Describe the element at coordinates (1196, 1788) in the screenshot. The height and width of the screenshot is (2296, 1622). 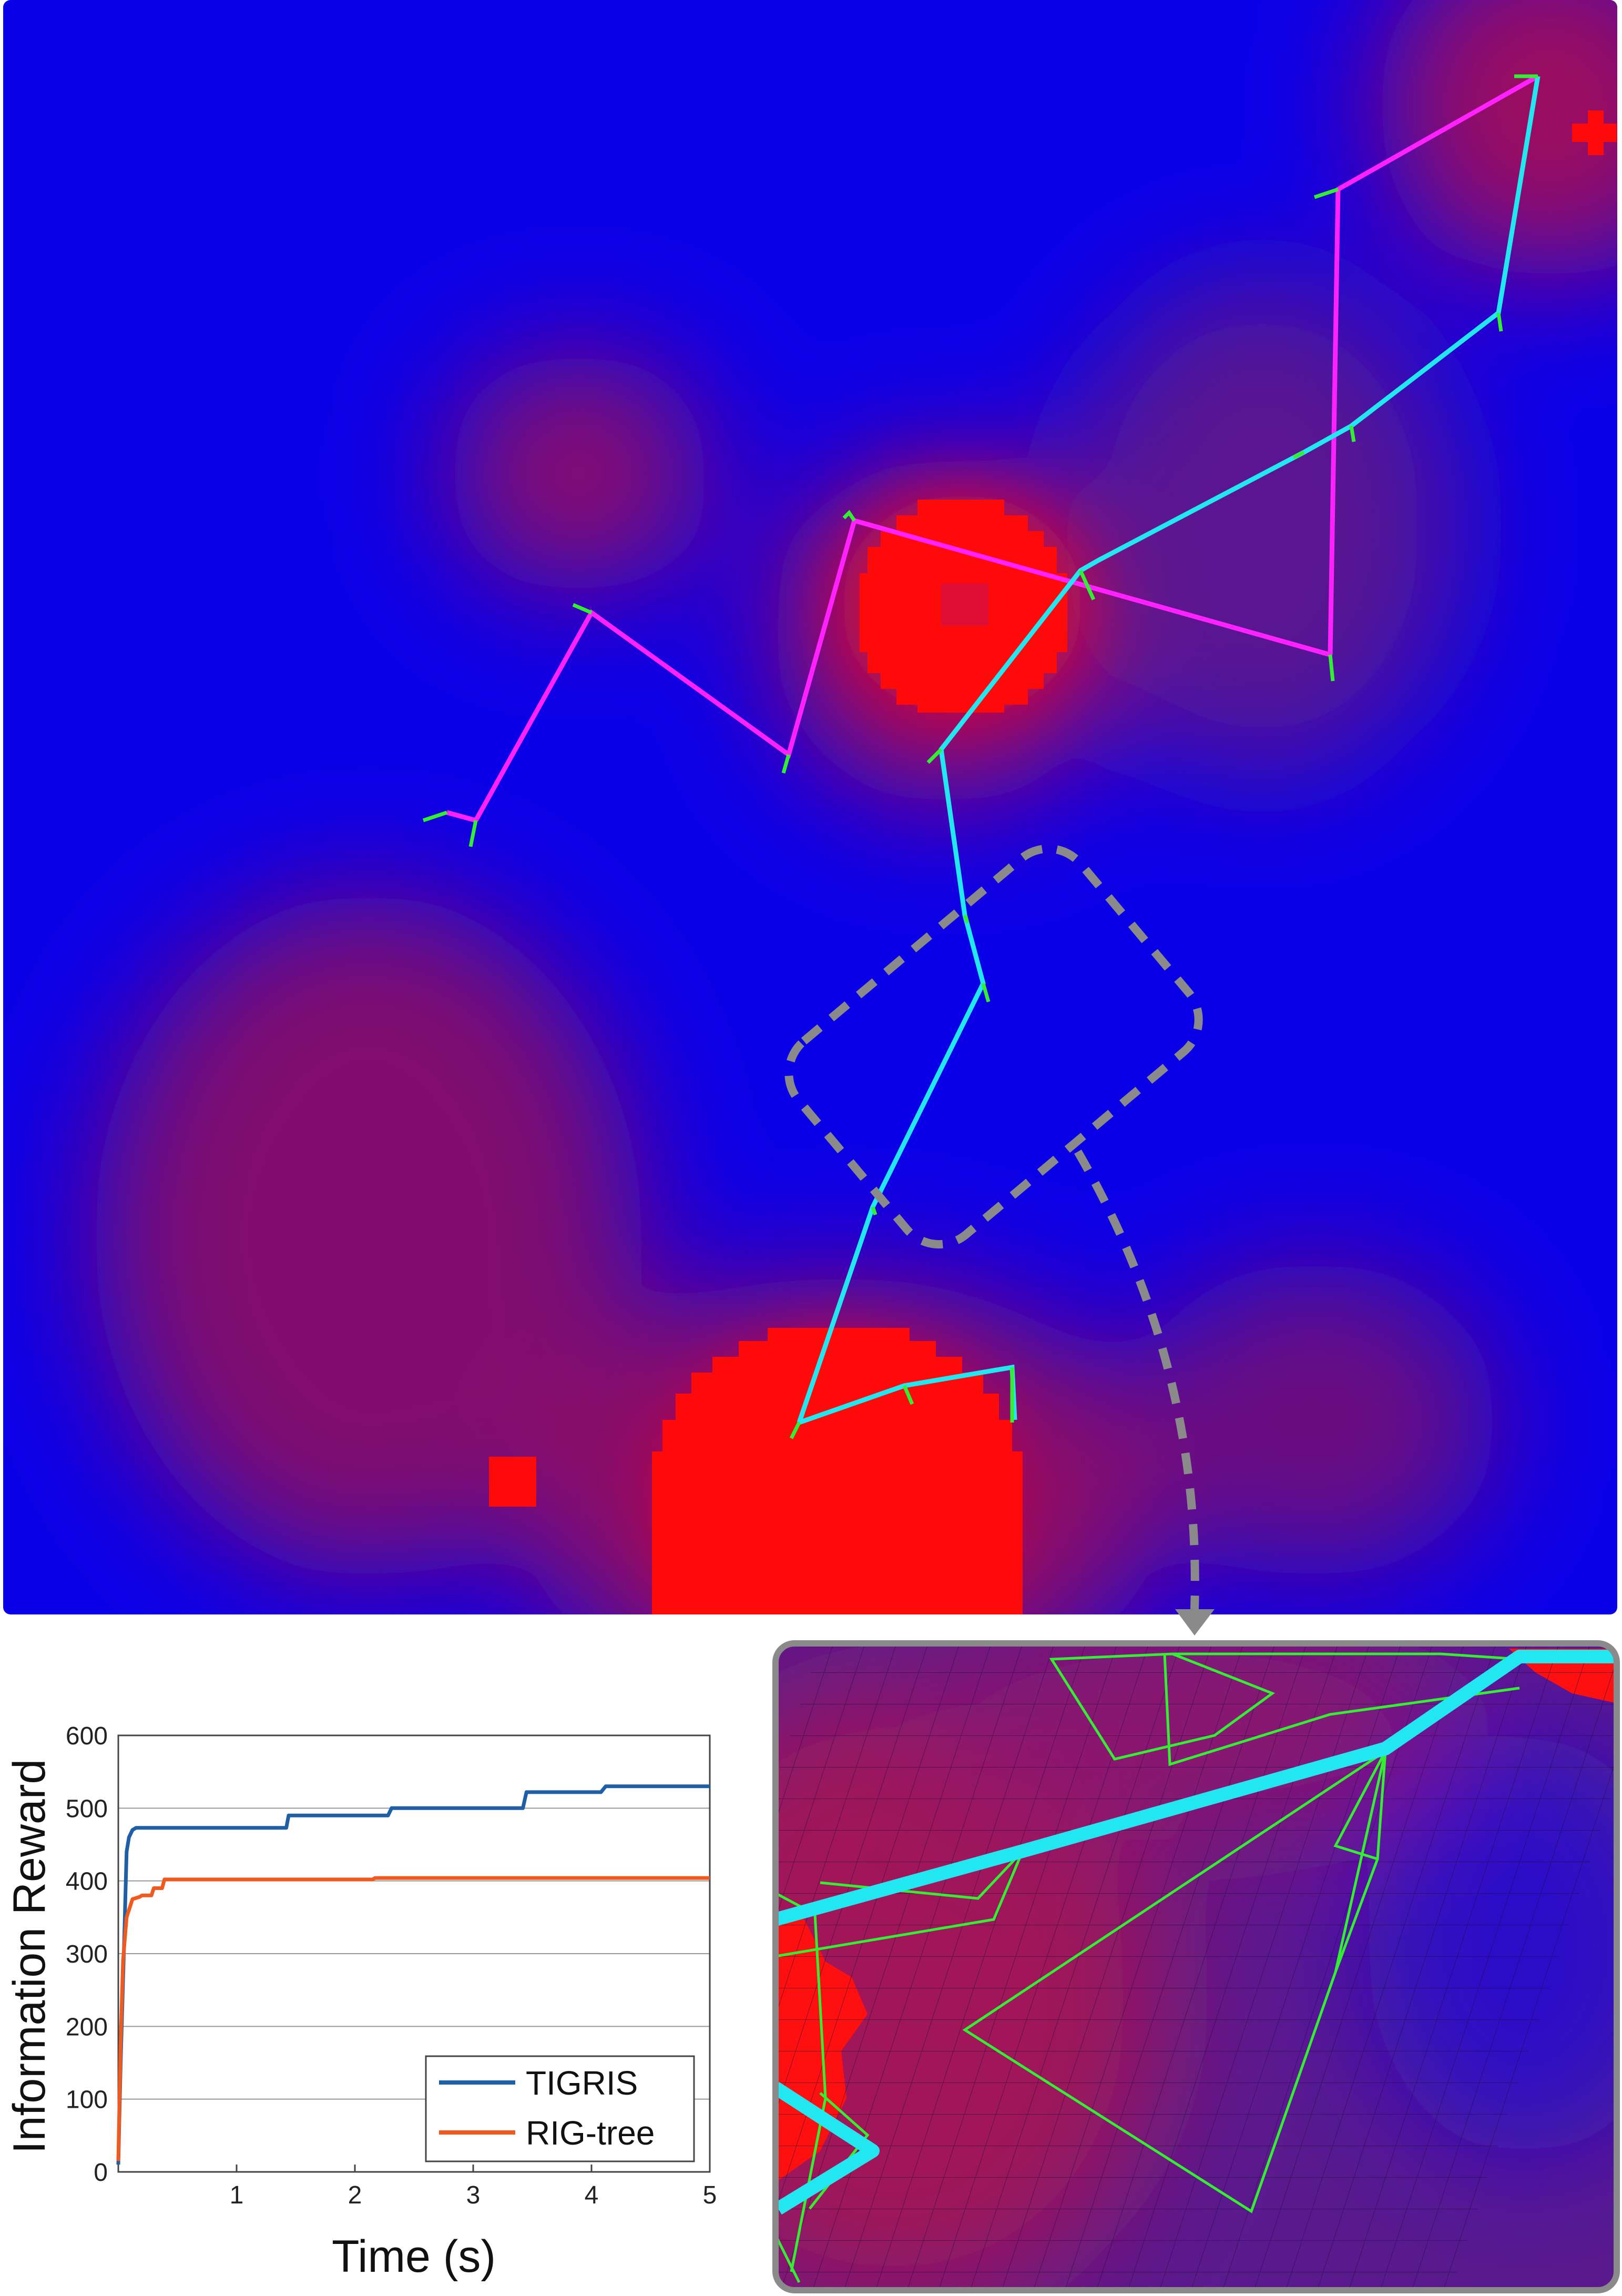
I see `tigris-path-3d` at that location.